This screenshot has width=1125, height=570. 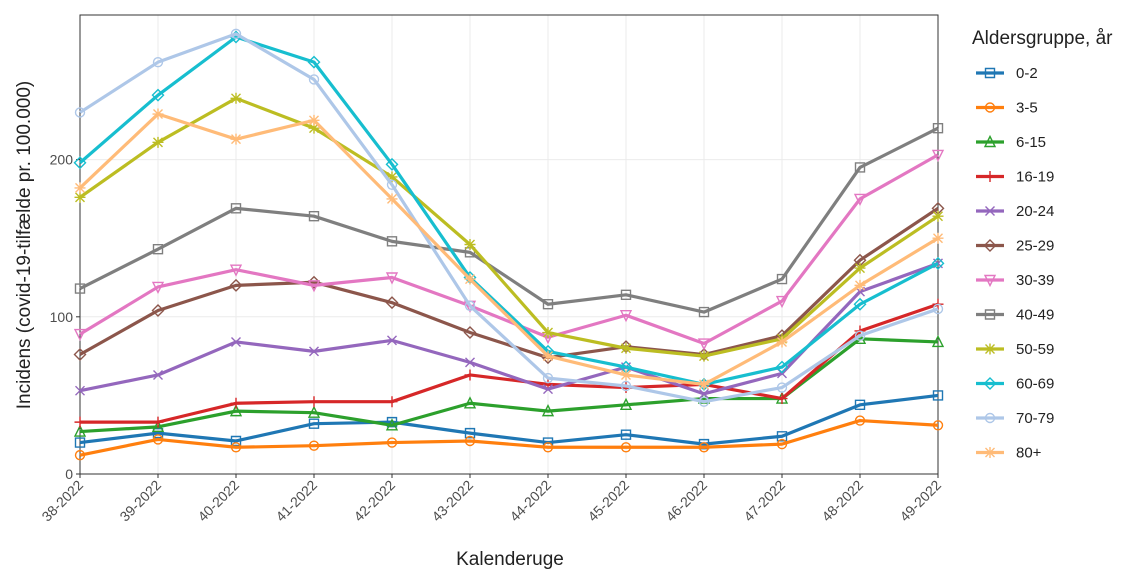 What do you see at coordinates (1035, 177) in the screenshot?
I see `legend-label: 16-19` at bounding box center [1035, 177].